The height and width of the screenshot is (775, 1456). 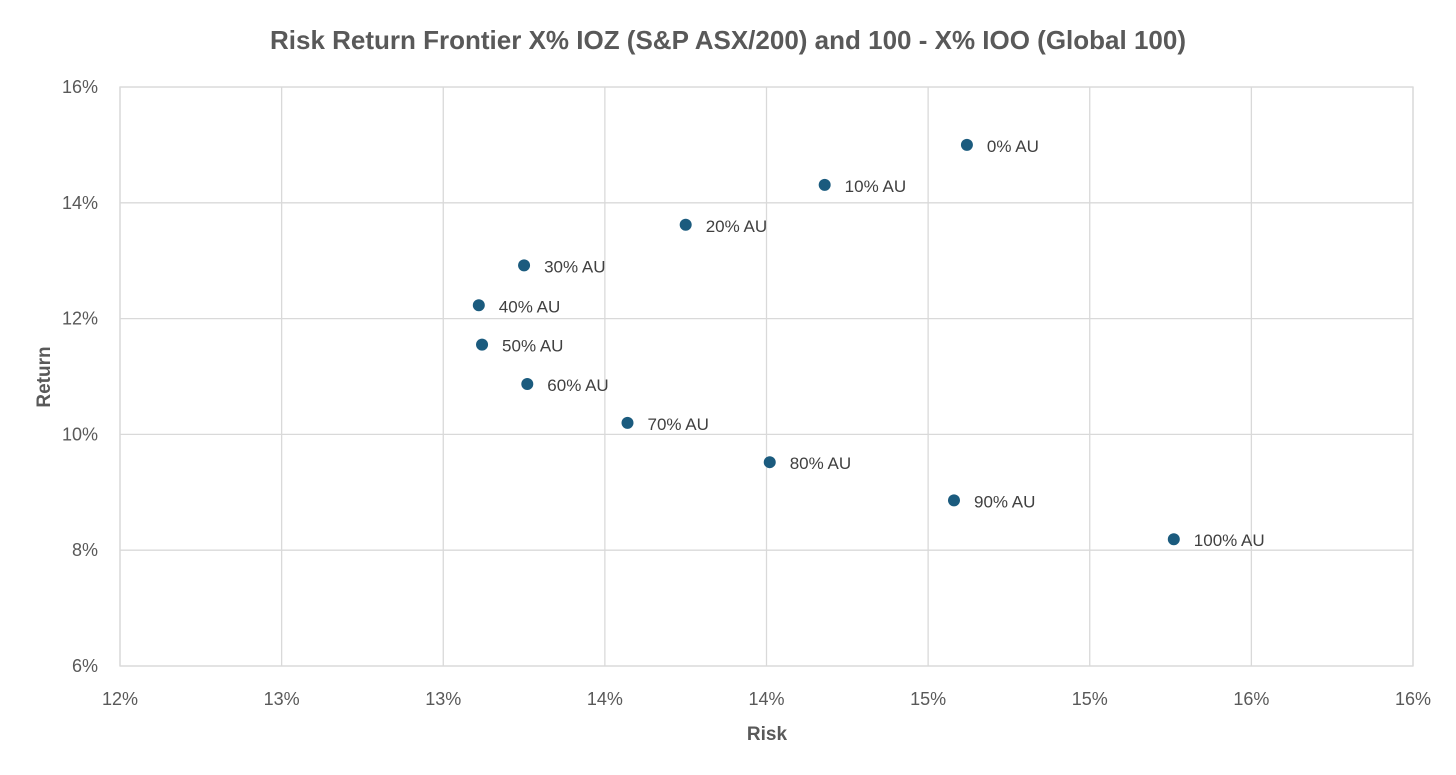 What do you see at coordinates (736, 226) in the screenshot?
I see `data-point-label: 20% AU` at bounding box center [736, 226].